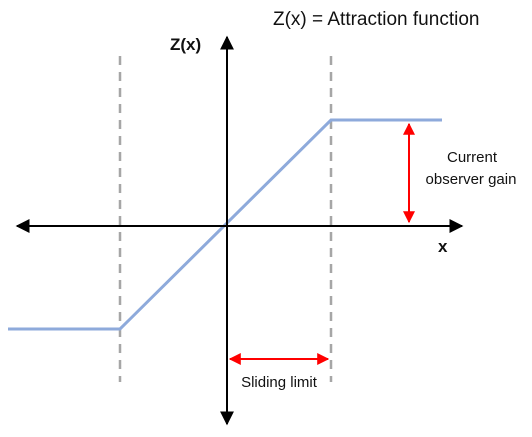 This screenshot has height=437, width=532. What do you see at coordinates (376, 19) in the screenshot?
I see `diagram-title: Z(x) = Attraction function` at bounding box center [376, 19].